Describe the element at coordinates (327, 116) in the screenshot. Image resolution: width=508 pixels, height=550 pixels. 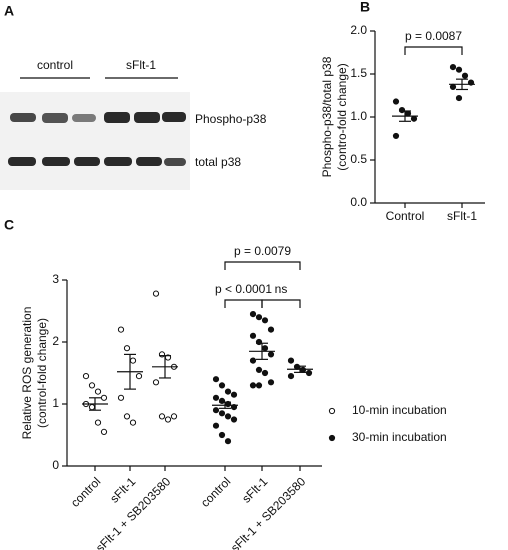
I see `y-axis-label: Phospho-p38/total p38` at that location.